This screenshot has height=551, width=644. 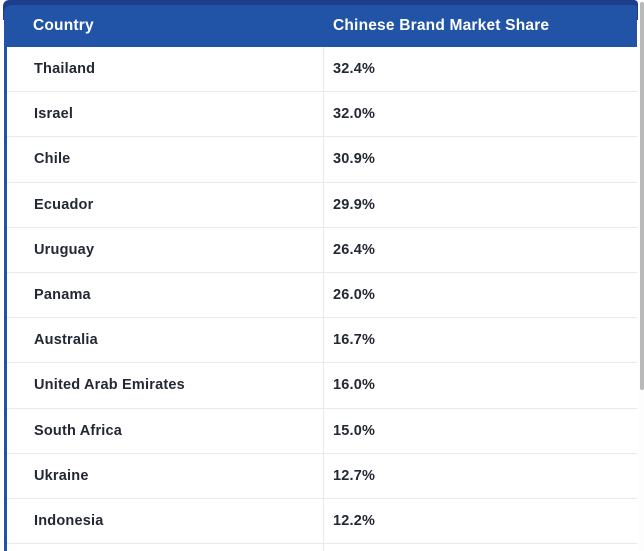 What do you see at coordinates (165, 340) in the screenshot?
I see `country-cell: Australia` at bounding box center [165, 340].